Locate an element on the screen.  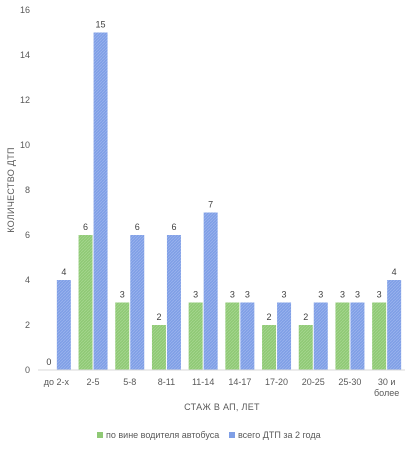
x-tick-label: 8-11 is located at coordinates (166, 382).